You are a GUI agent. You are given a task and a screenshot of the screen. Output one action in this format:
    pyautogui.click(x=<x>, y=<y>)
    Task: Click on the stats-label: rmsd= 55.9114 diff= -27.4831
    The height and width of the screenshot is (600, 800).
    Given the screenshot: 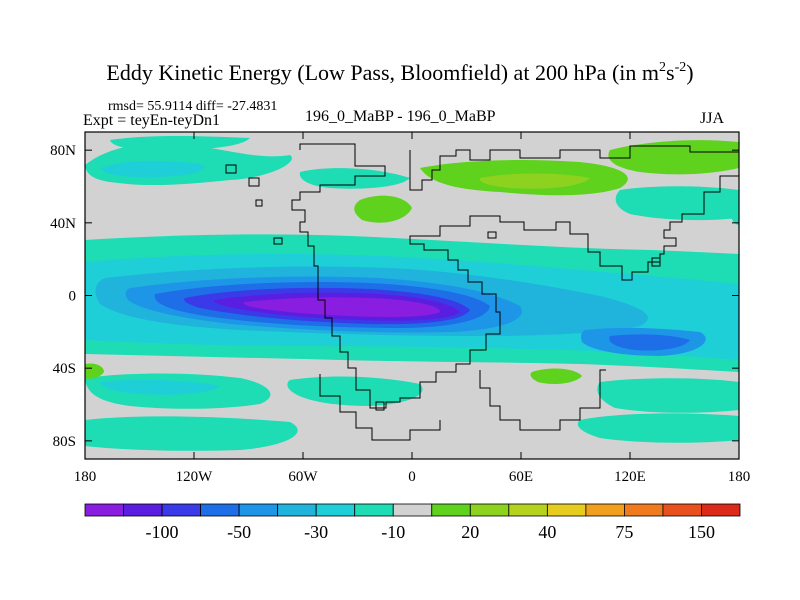 What is the action you would take?
    pyautogui.click(x=193, y=106)
    